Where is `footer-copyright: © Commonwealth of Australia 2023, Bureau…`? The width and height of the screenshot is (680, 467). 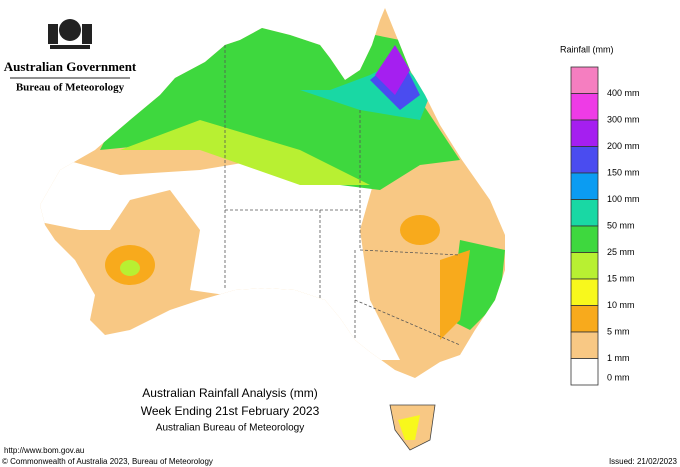 footer-copyright: © Commonwealth of Australia 2023, Bureau… is located at coordinates (107, 461).